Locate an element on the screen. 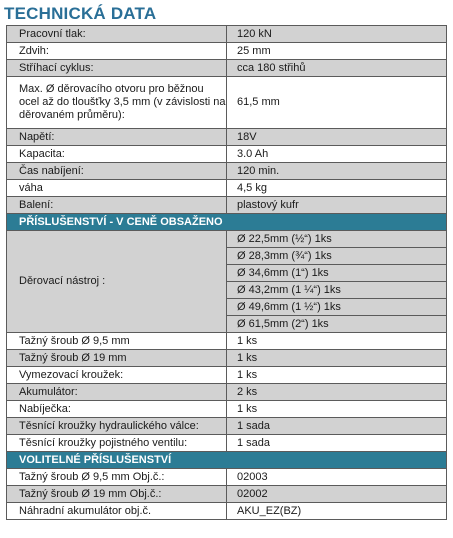 The image size is (453, 538). optional-value: 02003 is located at coordinates (336, 477).